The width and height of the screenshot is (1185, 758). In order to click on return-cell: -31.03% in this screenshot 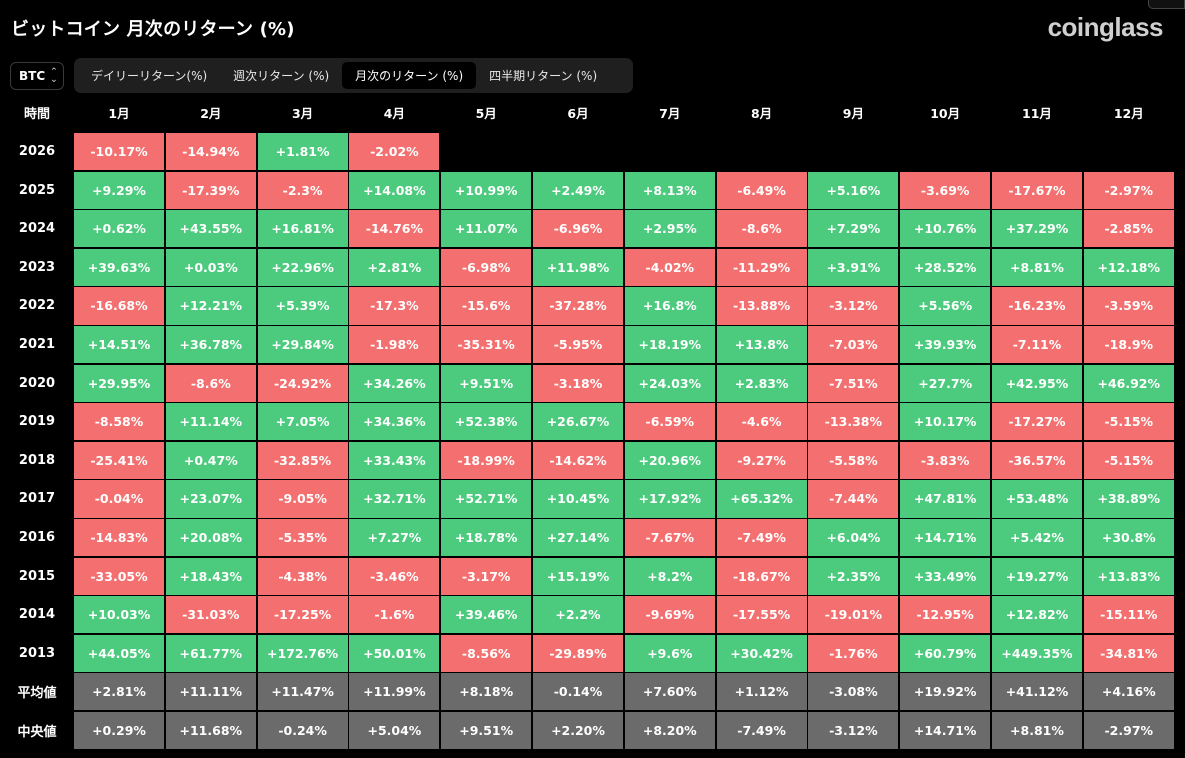, I will do `click(210, 615)`.